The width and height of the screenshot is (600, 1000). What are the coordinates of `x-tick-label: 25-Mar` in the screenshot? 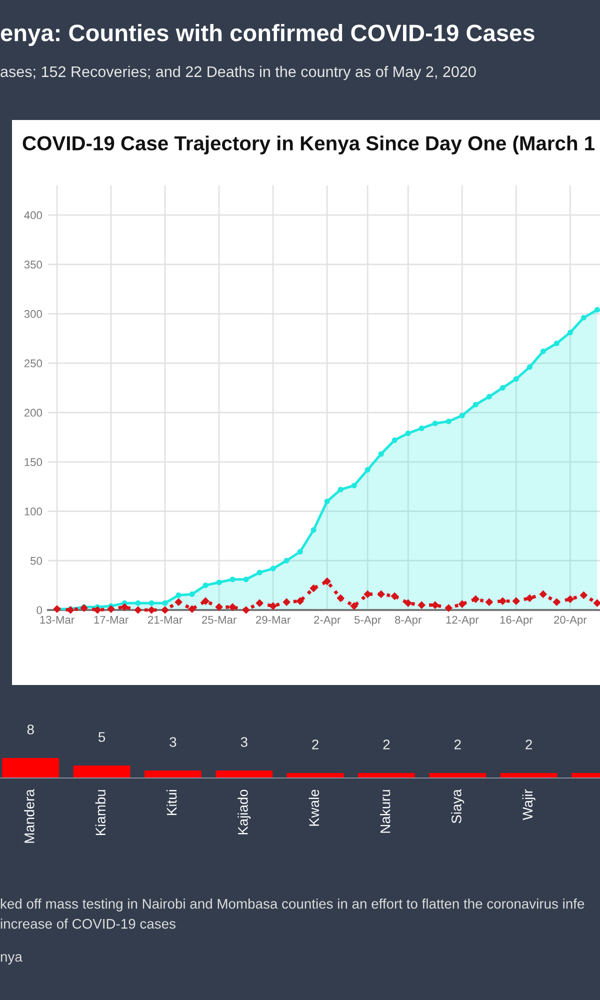 It's located at (219, 620).